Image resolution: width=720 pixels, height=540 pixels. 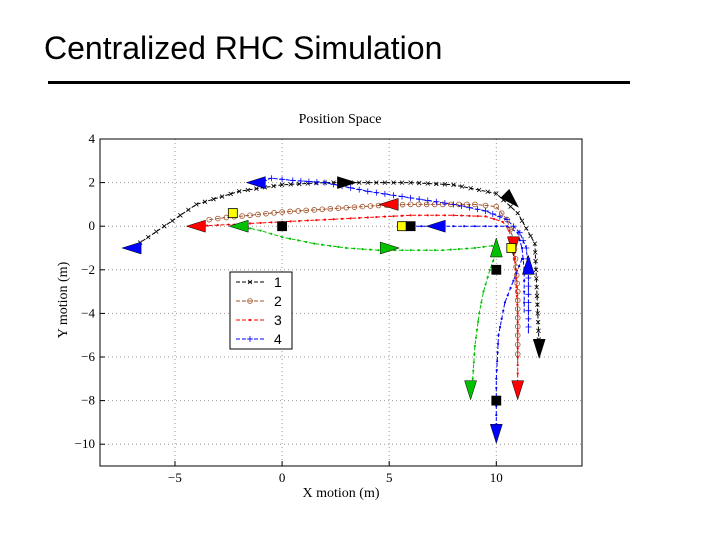 I want to click on chart-title: Position Space, so click(x=340, y=119).